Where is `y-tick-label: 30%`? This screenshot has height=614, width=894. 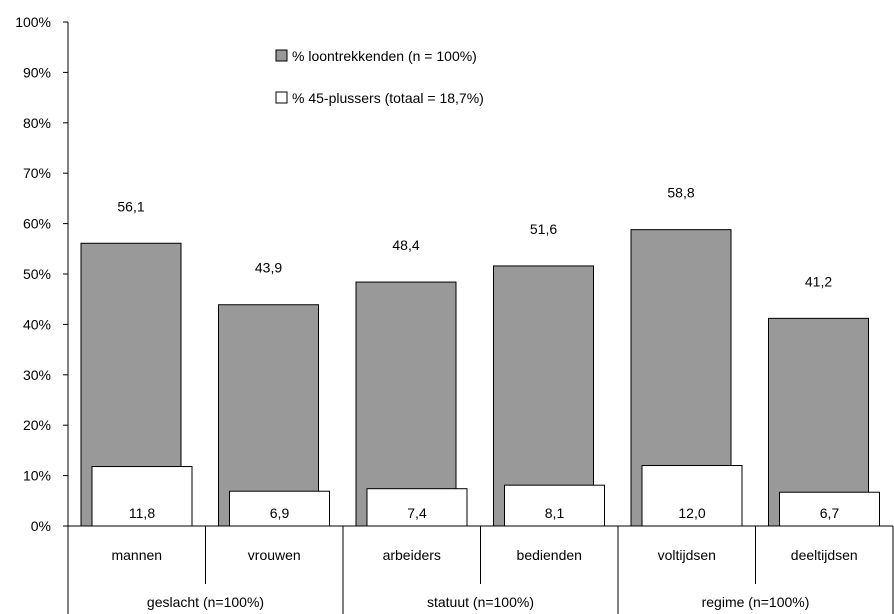 y-tick-label: 30% is located at coordinates (37, 375).